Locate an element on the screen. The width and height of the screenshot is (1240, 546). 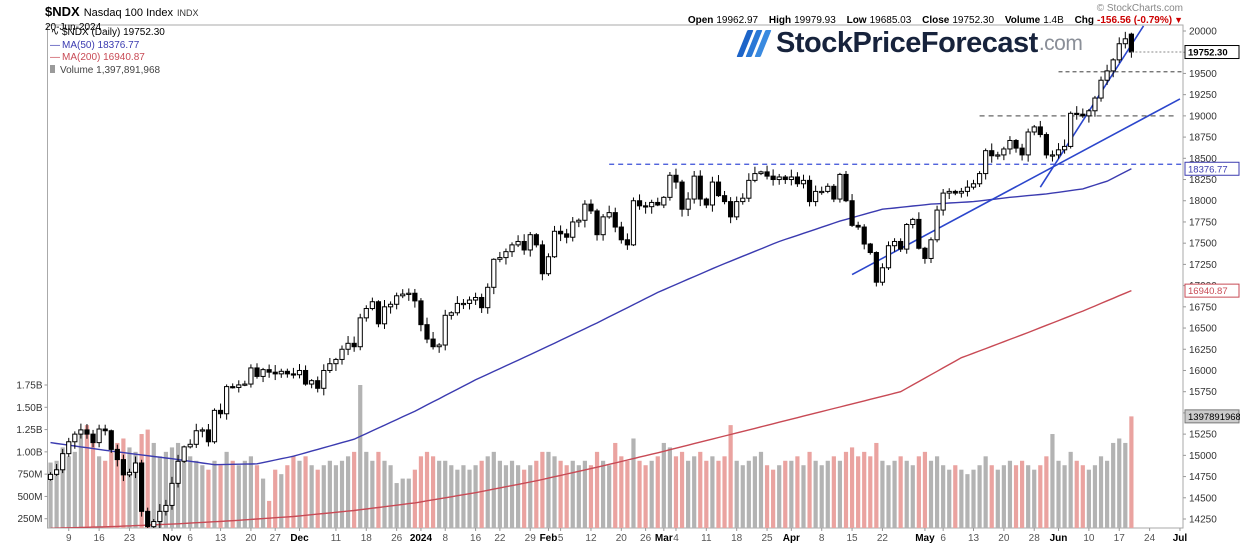
svg-text: 18376.77 is located at coordinates (1208, 169).